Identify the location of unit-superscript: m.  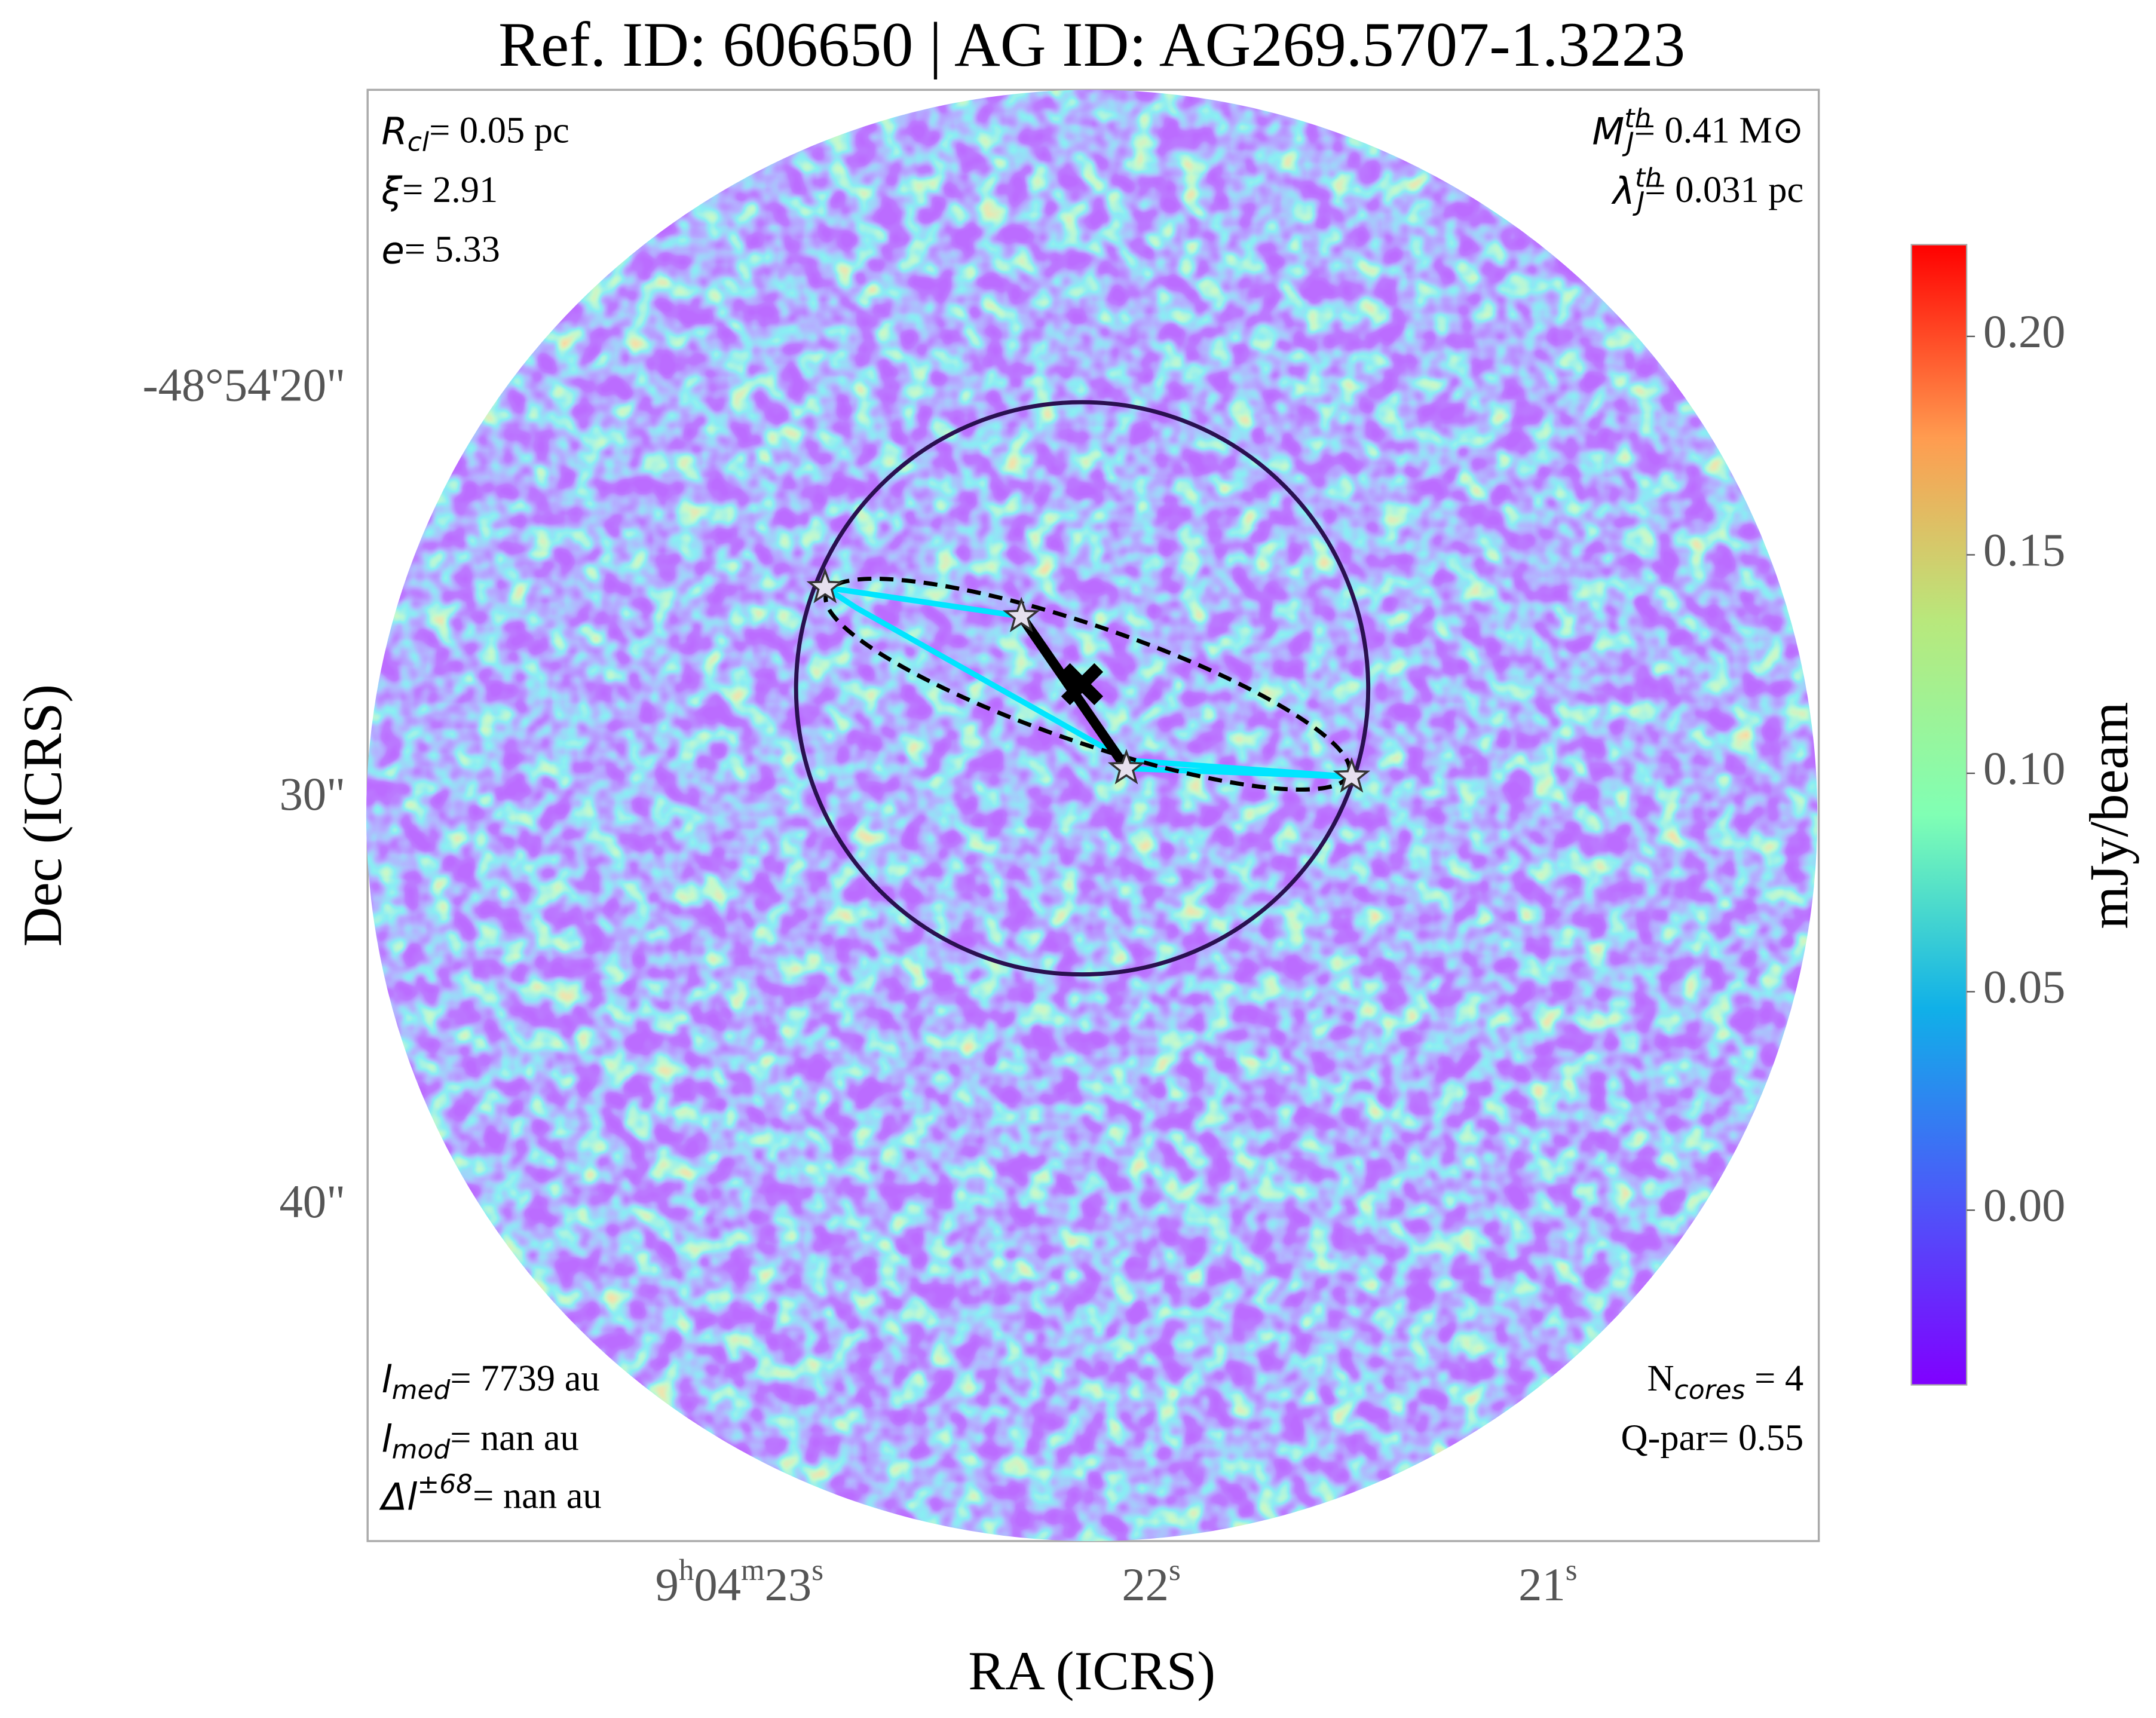
(753, 1570).